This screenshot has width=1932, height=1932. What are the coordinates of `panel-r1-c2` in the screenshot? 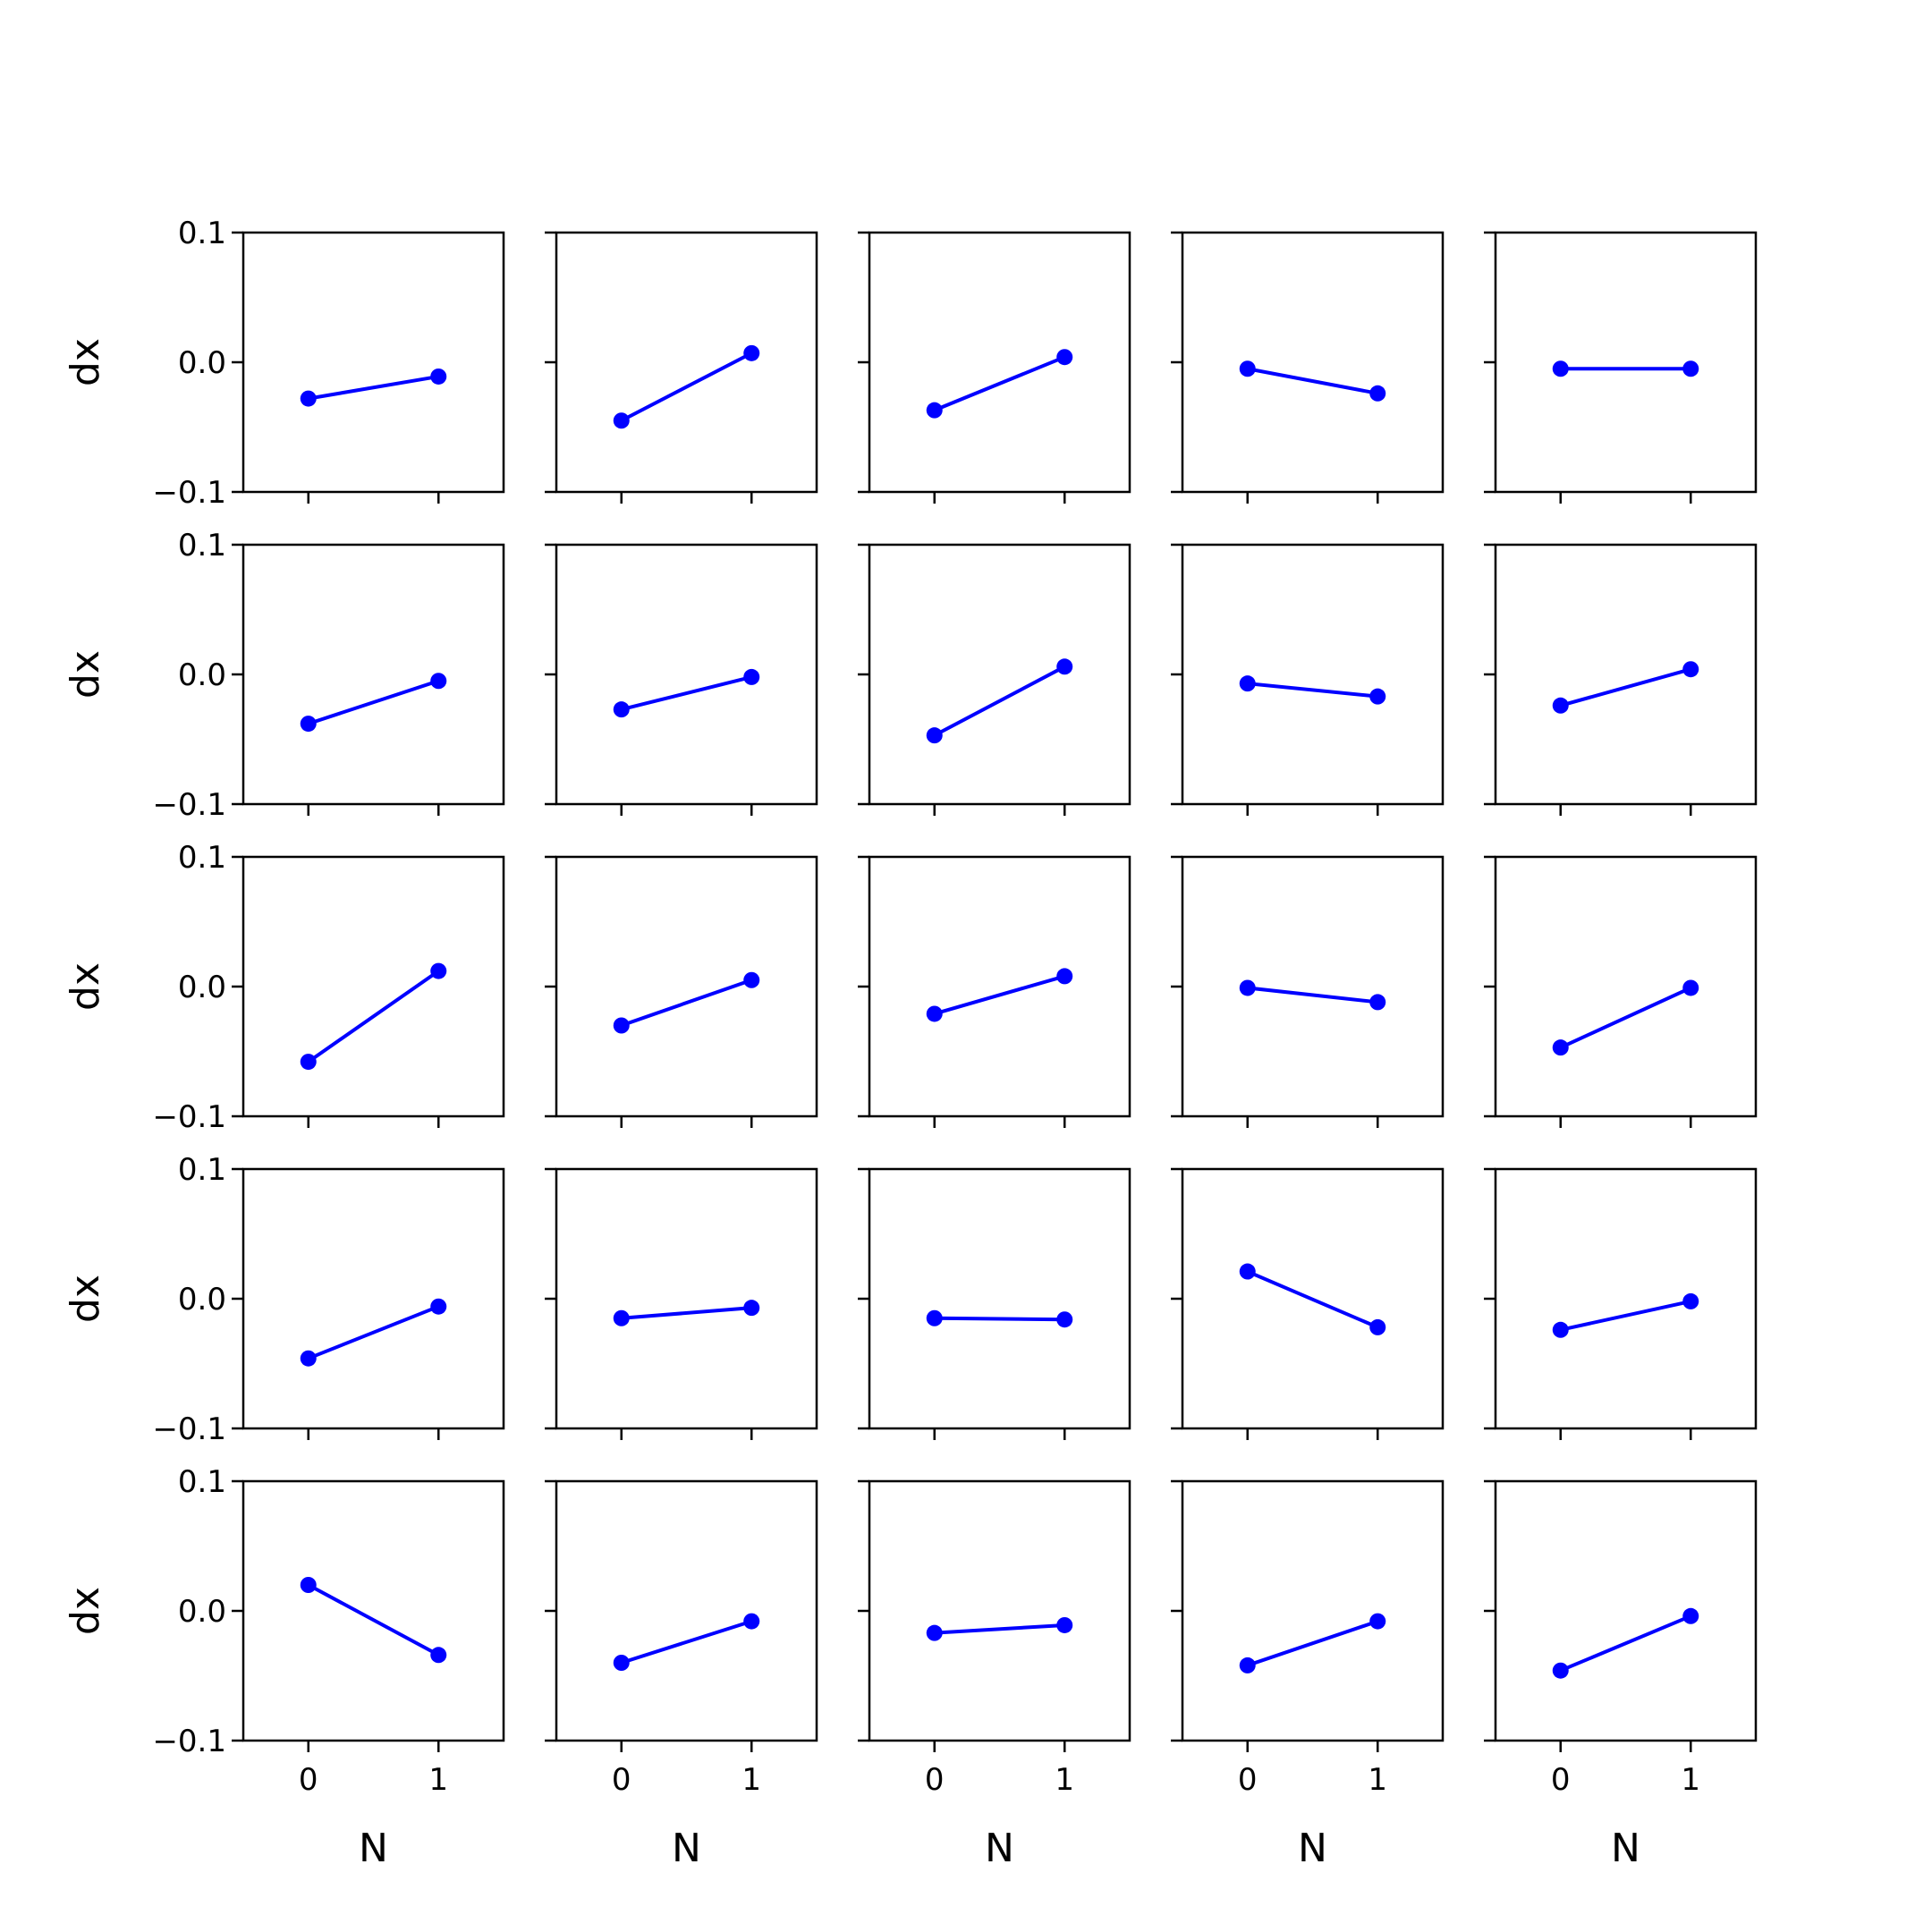 It's located at (681, 367).